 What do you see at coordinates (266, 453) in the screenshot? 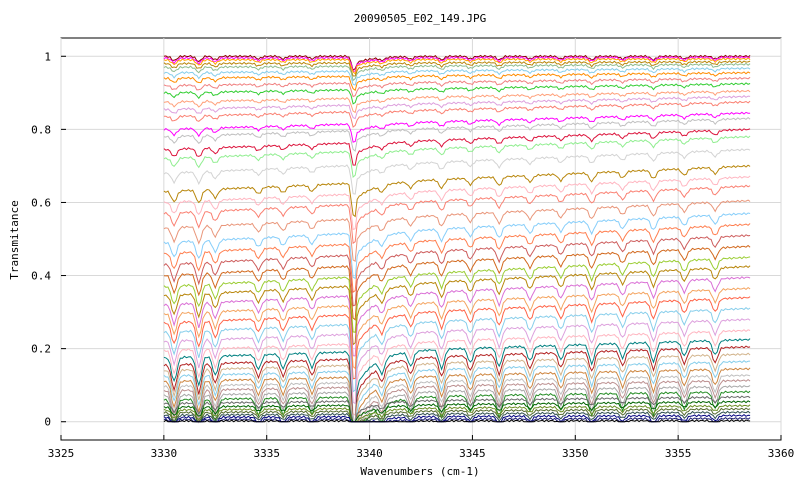
I see `x-tick-label: 3335` at bounding box center [266, 453].